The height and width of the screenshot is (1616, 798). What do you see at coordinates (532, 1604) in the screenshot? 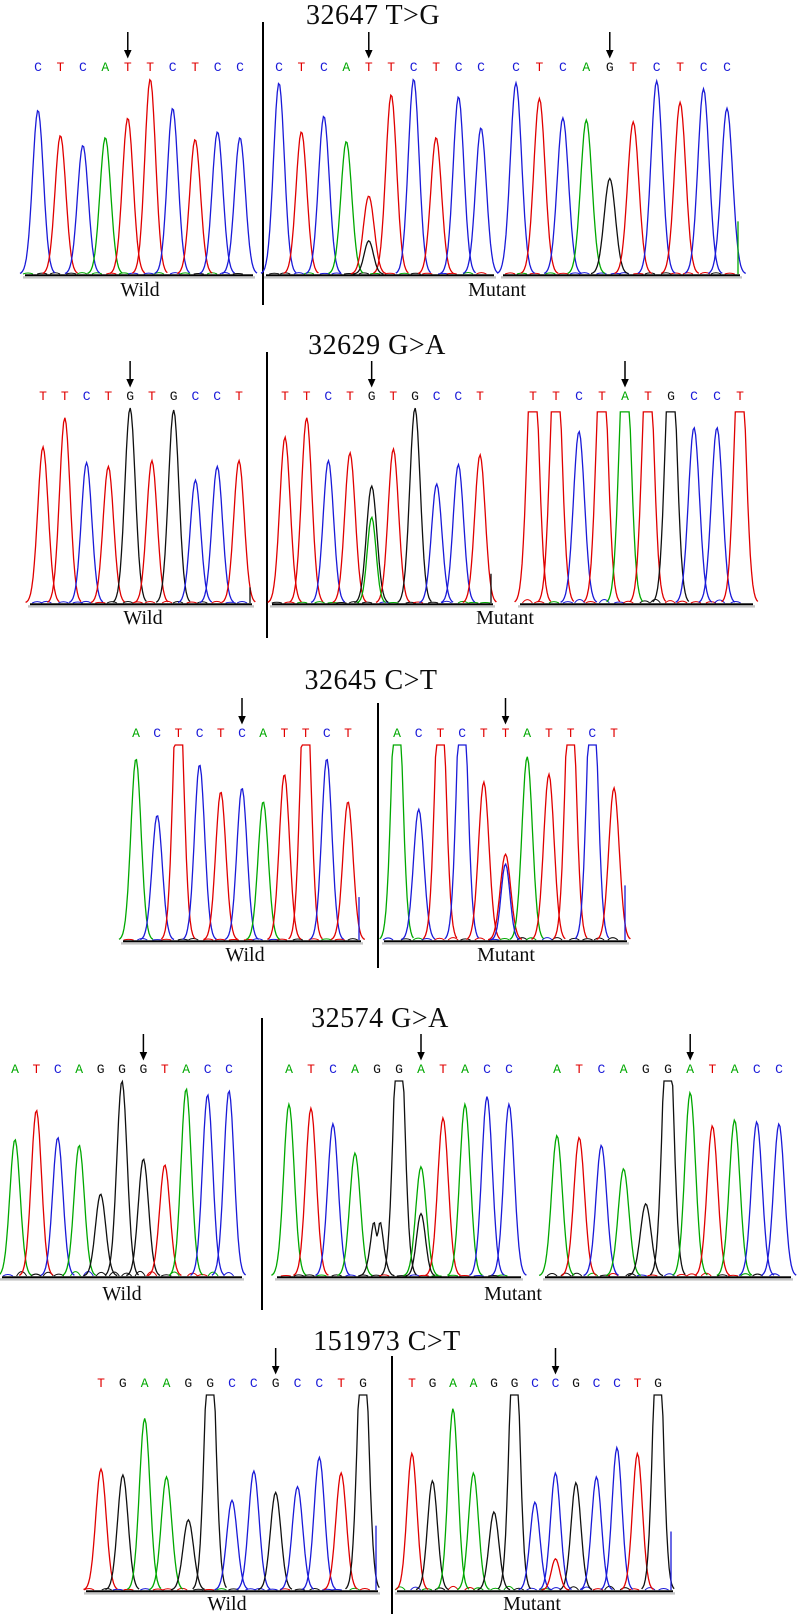
I see `group-label-mutant: Mutant` at bounding box center [532, 1604].